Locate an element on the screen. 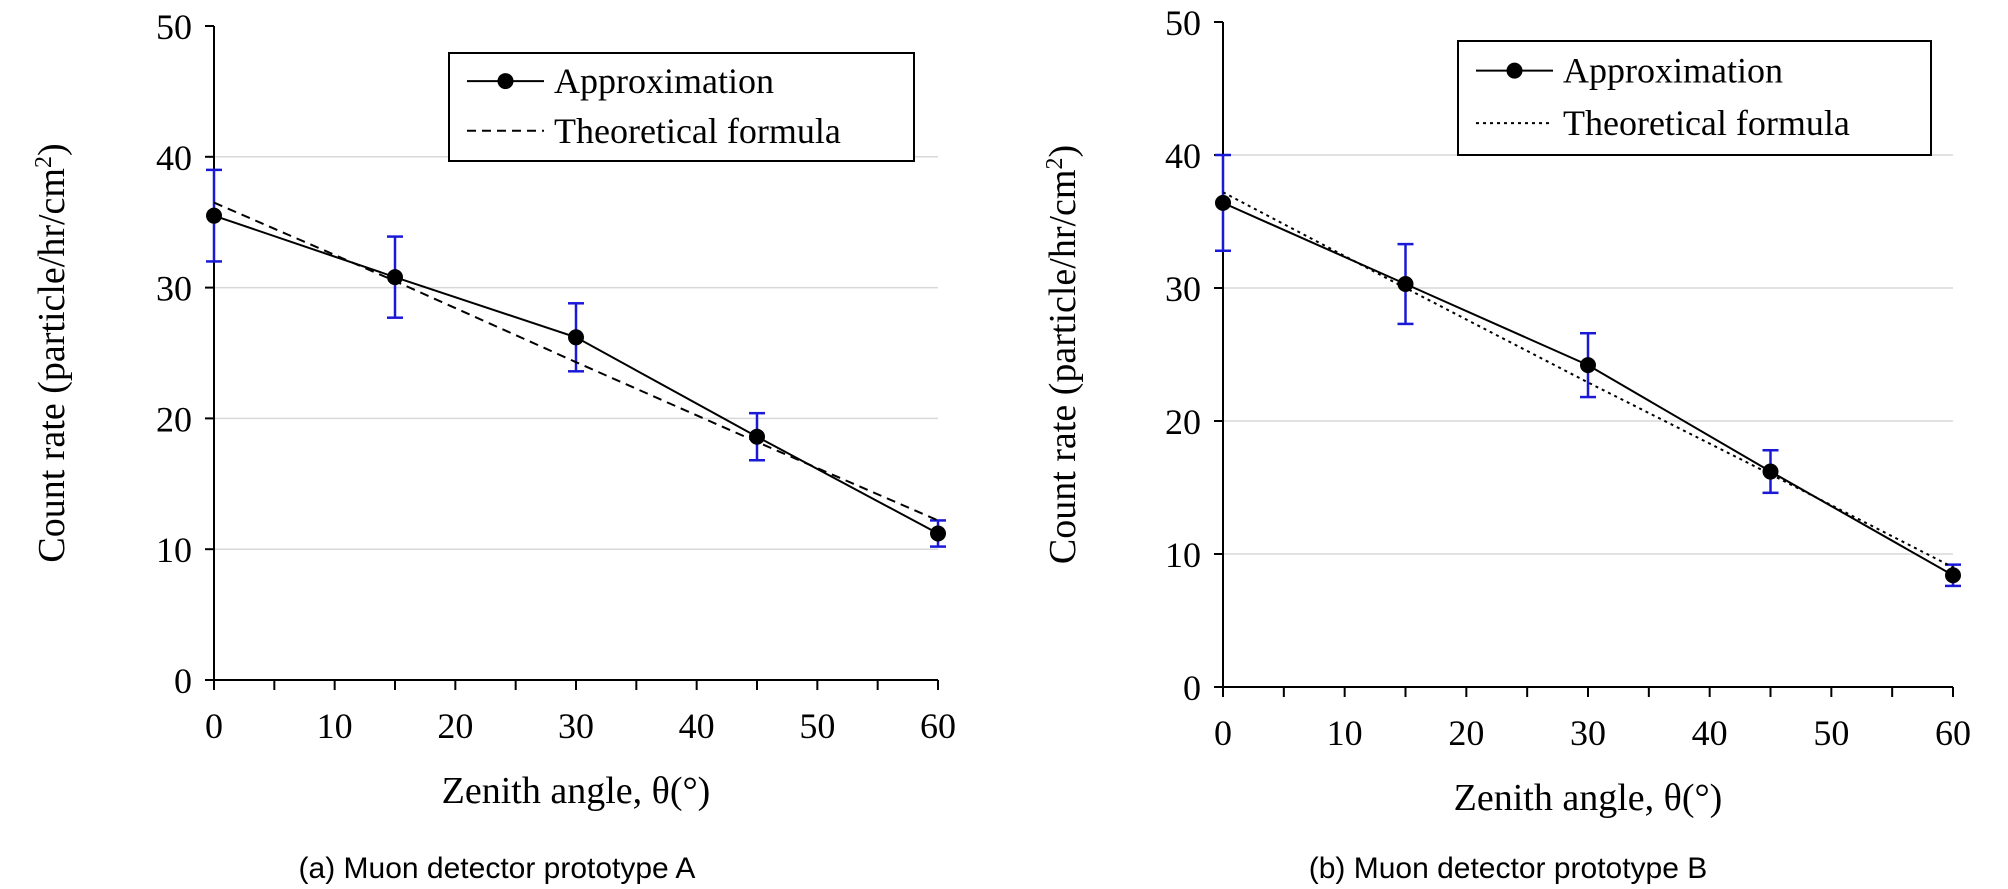  figure-caption: (a) Muon detector prototype A is located at coordinates (497, 868).